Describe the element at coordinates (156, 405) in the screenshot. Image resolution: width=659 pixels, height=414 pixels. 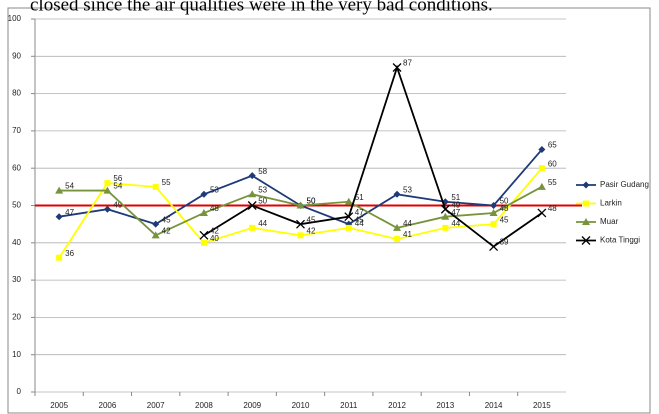
I see `x-tick-label: 2007` at that location.